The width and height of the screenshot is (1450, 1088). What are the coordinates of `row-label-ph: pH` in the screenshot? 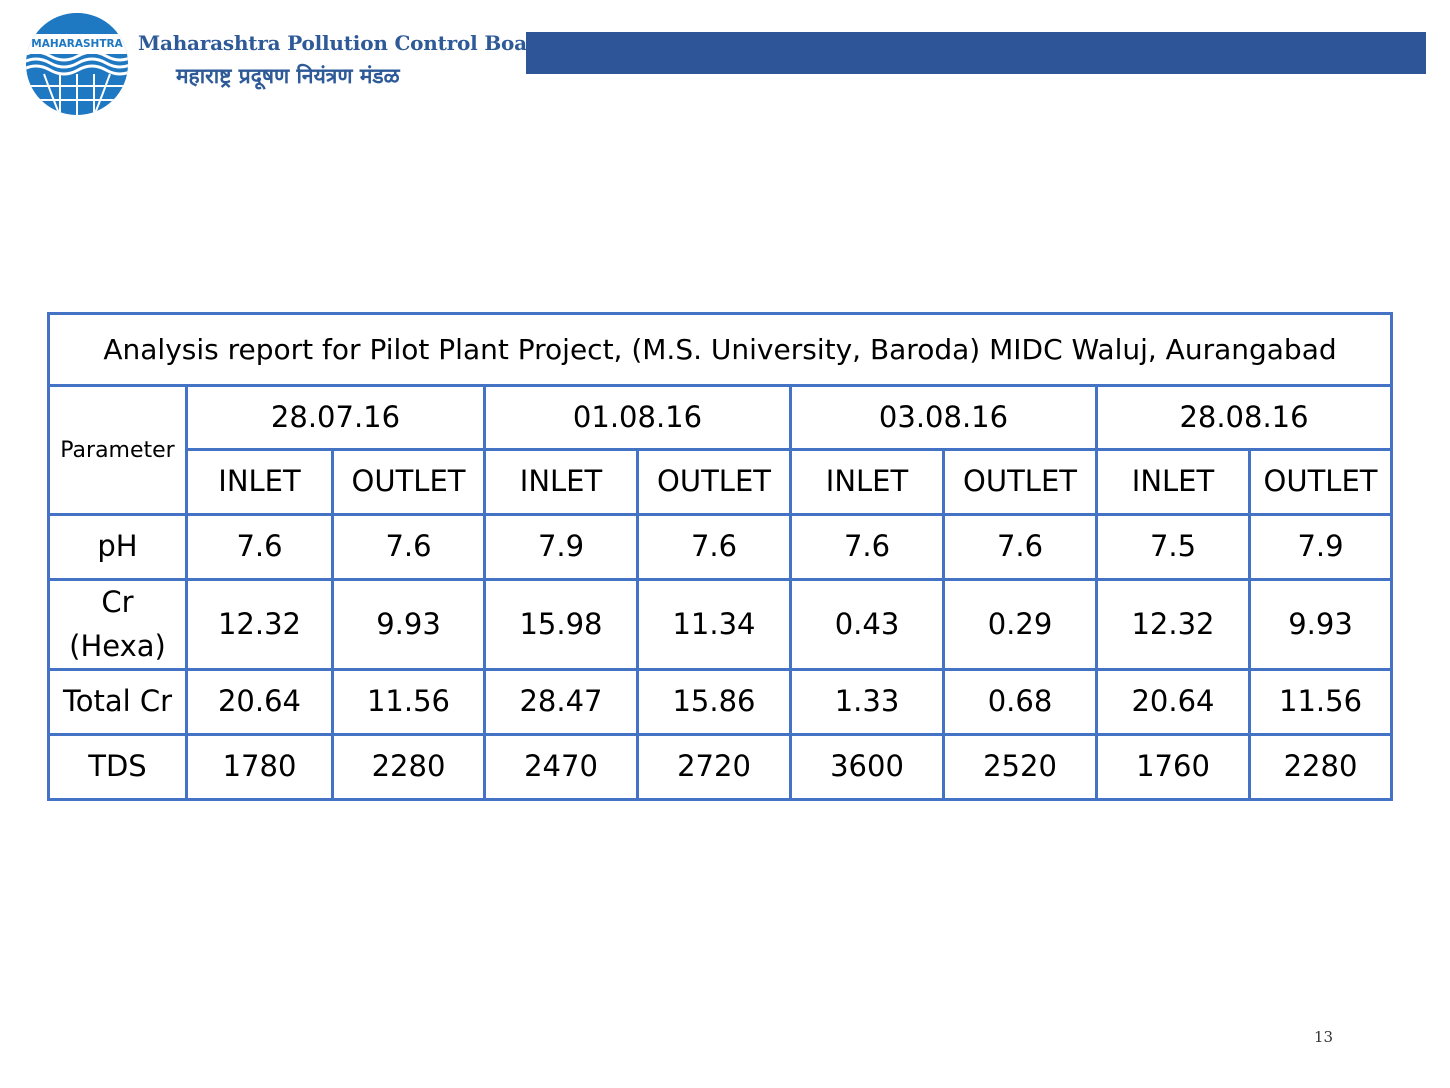 It's located at (117, 547).